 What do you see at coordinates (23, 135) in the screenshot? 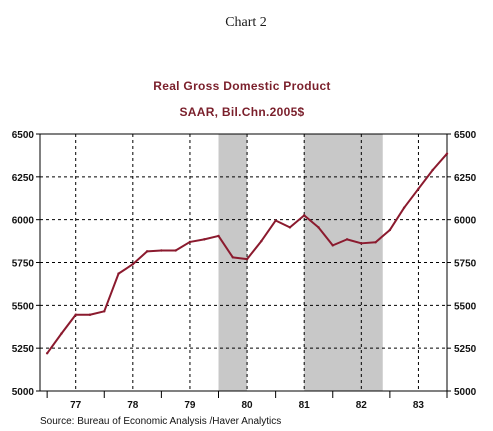
I see `y-tick-label-left: 6500` at bounding box center [23, 135].